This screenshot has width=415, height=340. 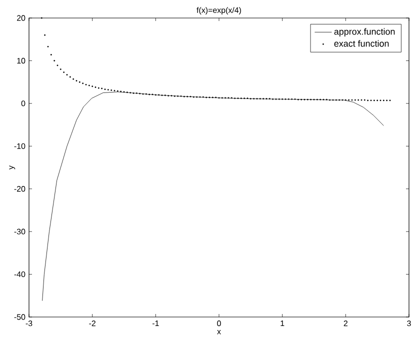 What do you see at coordinates (364, 32) in the screenshot?
I see `legend-label: approx.function` at bounding box center [364, 32].